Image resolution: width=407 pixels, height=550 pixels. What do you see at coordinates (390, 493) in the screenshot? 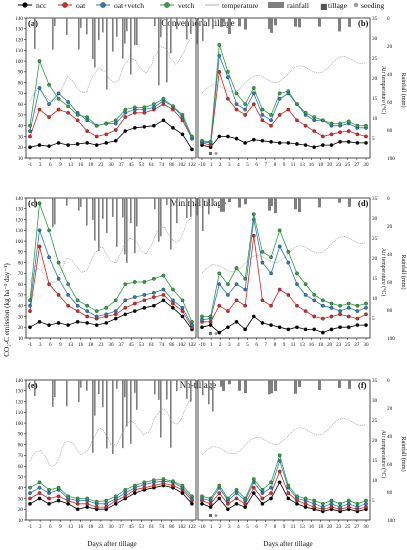
I see `rainfall-tick-label: 80` at bounding box center [390, 493].